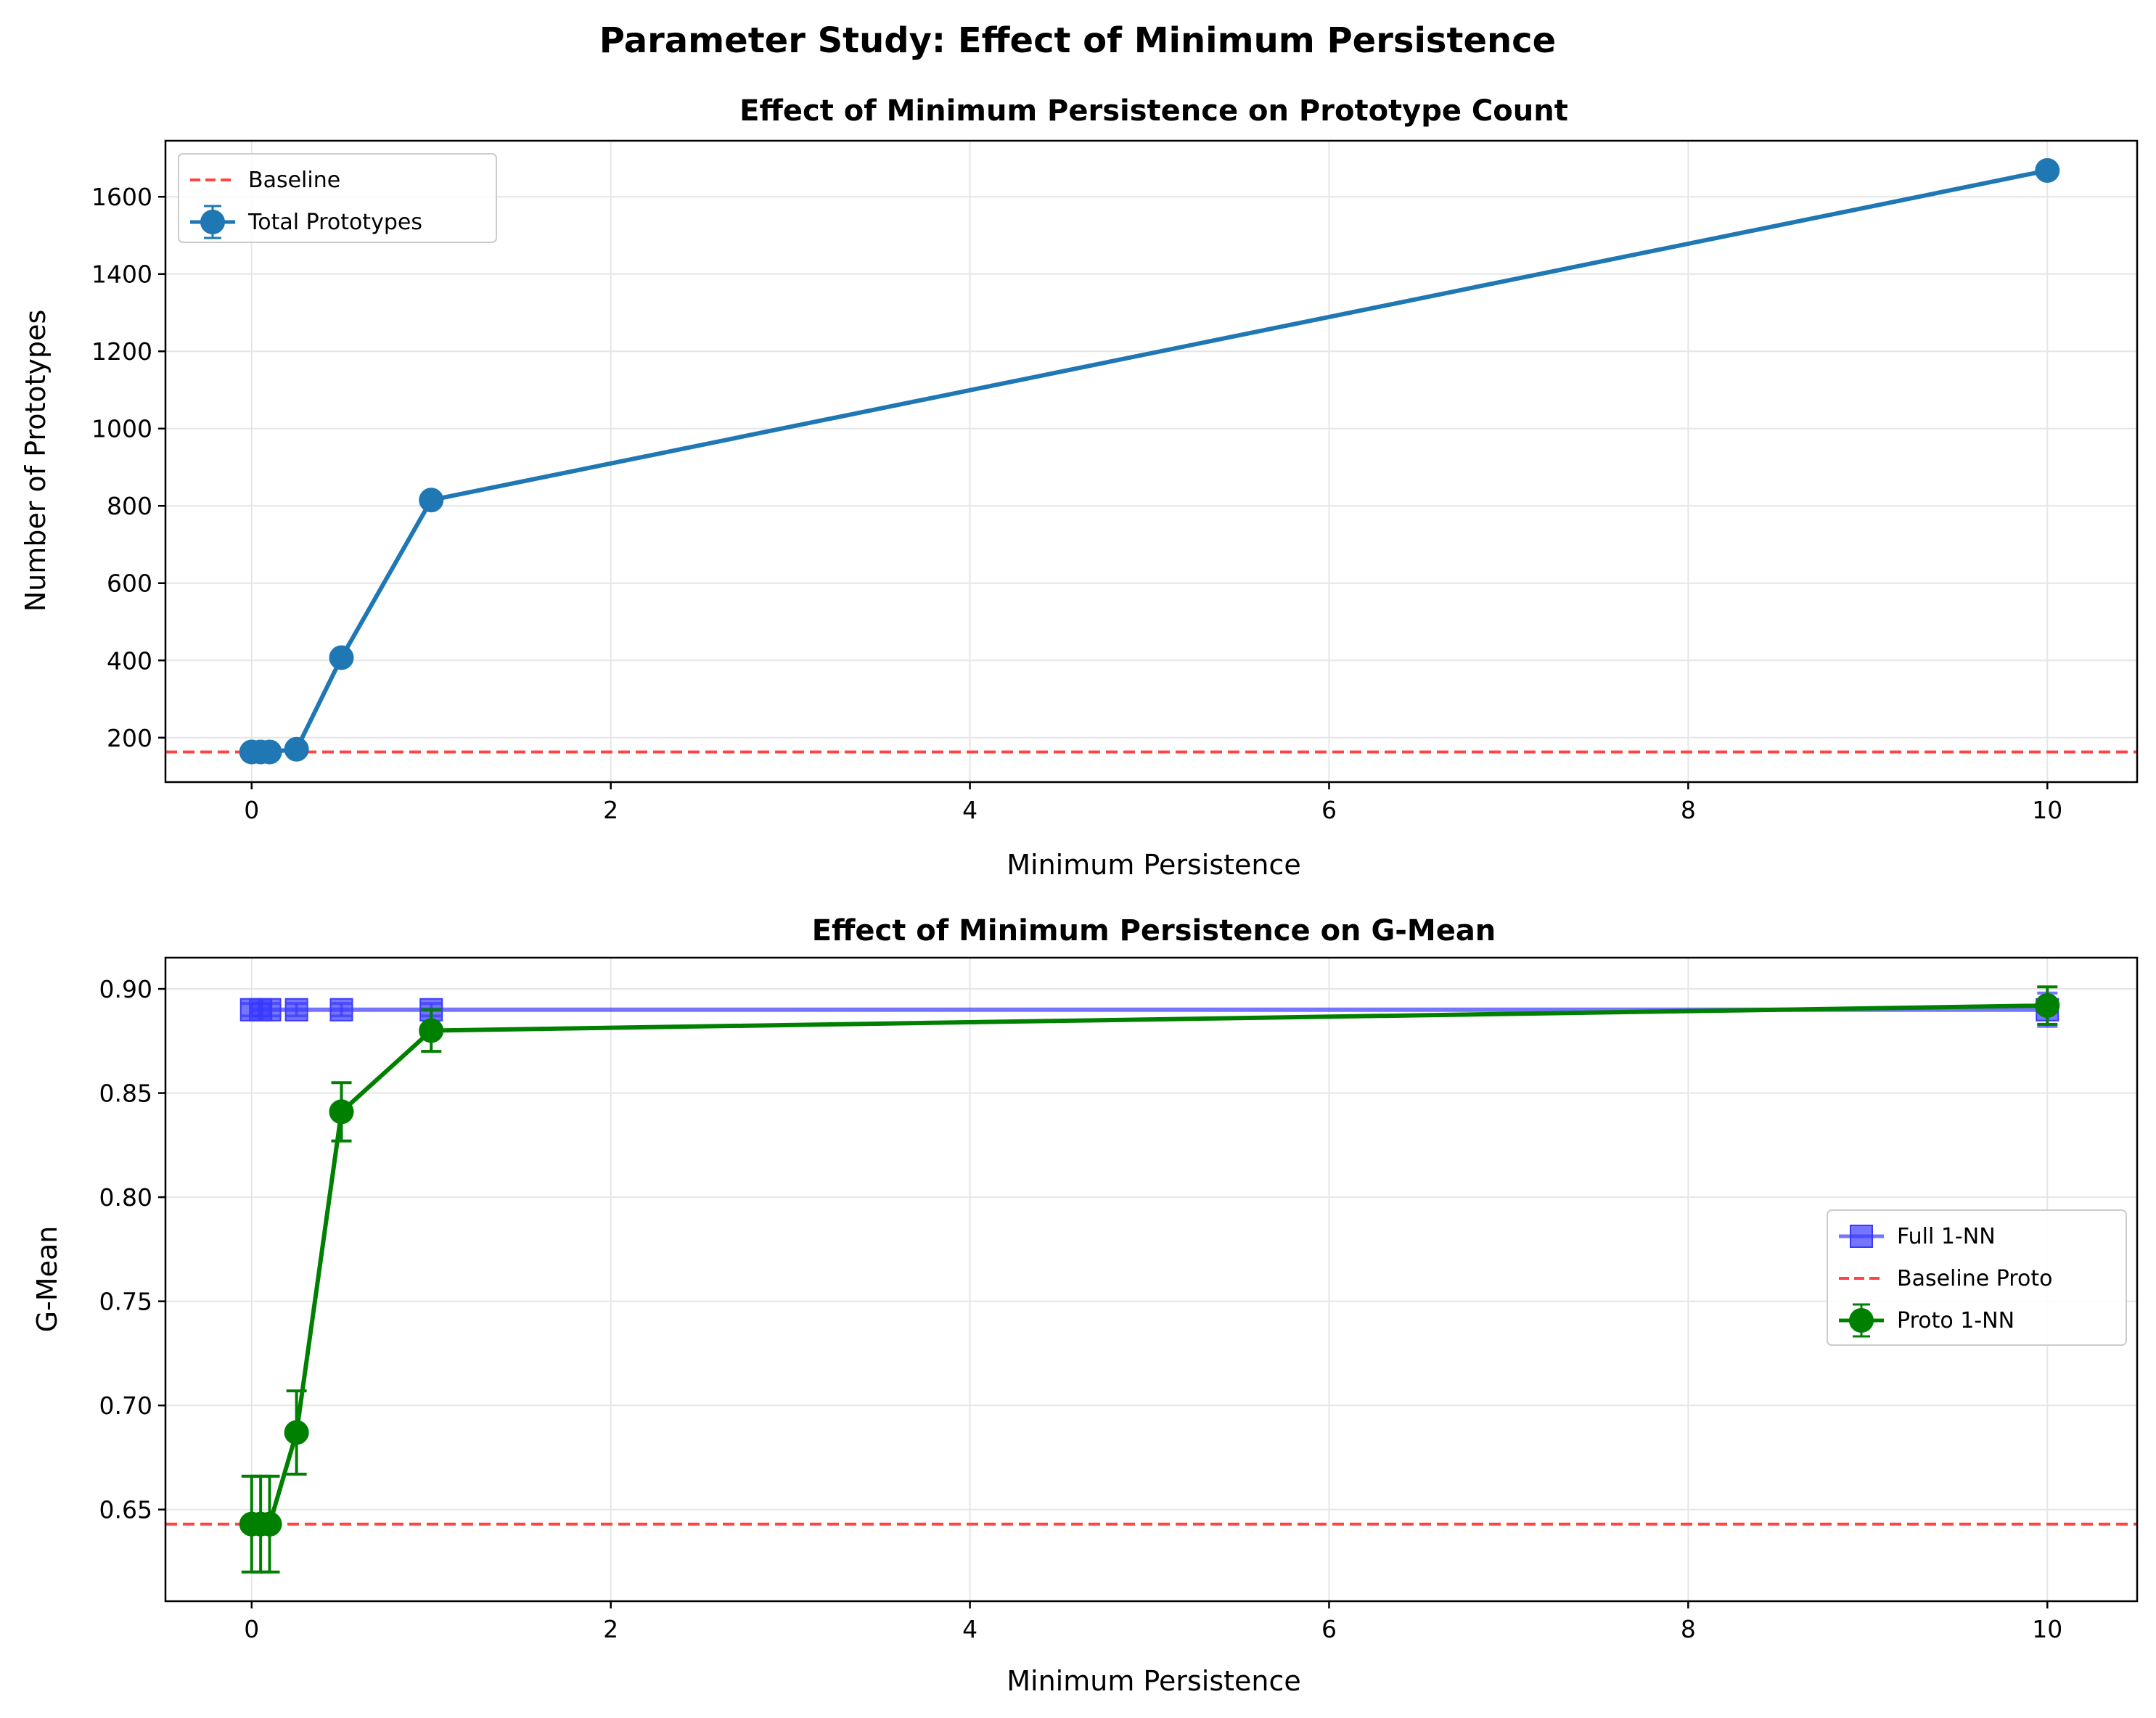 The image size is (2156, 1718). What do you see at coordinates (1329, 810) in the screenshot?
I see `prototype-count-x-tick-label: 6` at bounding box center [1329, 810].